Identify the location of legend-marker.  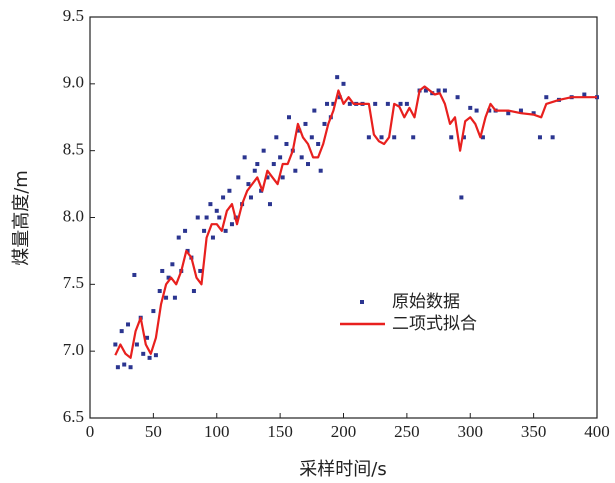
(362, 302).